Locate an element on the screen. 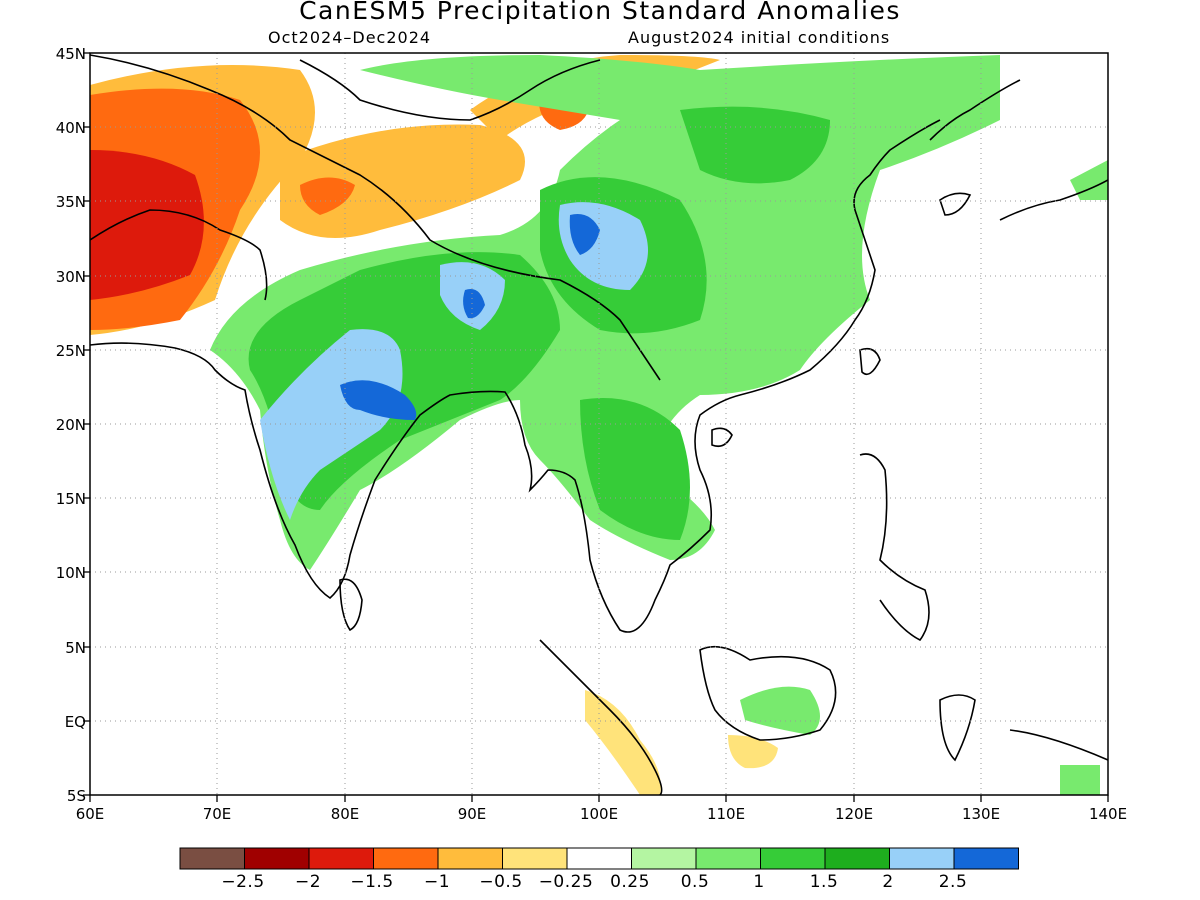  y-tick-label: 15N is located at coordinates (70, 499).